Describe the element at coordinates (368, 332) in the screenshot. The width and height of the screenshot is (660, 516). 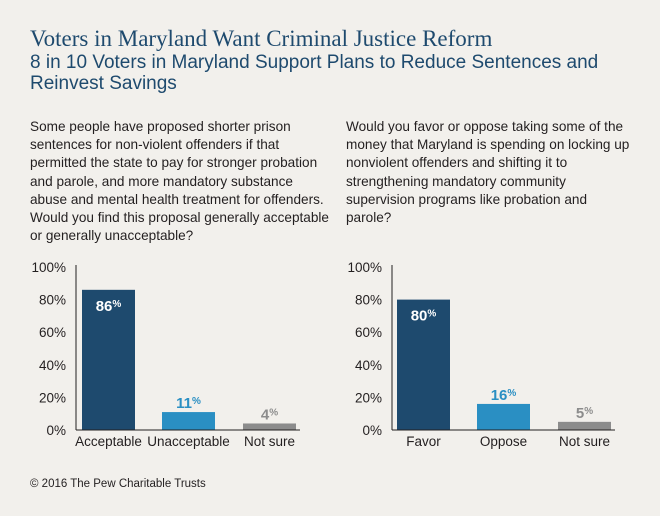
I see `y-tick-right-3: 60%` at that location.